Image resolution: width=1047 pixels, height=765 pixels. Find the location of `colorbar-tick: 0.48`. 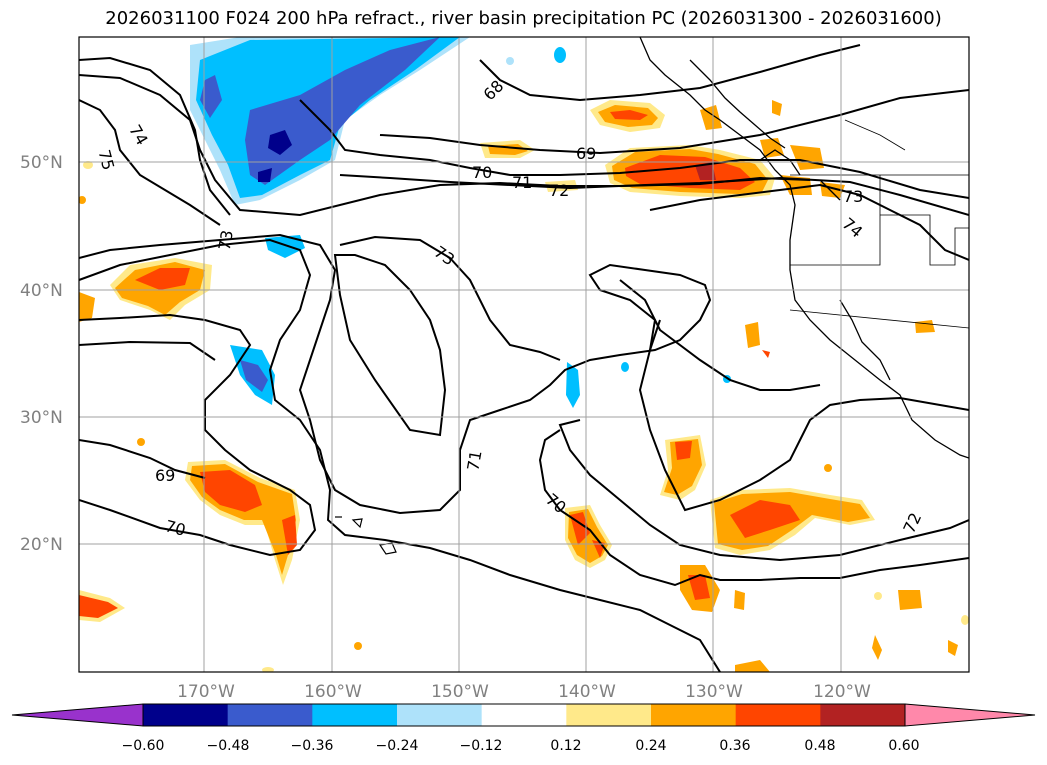

colorbar-tick: 0.48 is located at coordinates (819, 746).